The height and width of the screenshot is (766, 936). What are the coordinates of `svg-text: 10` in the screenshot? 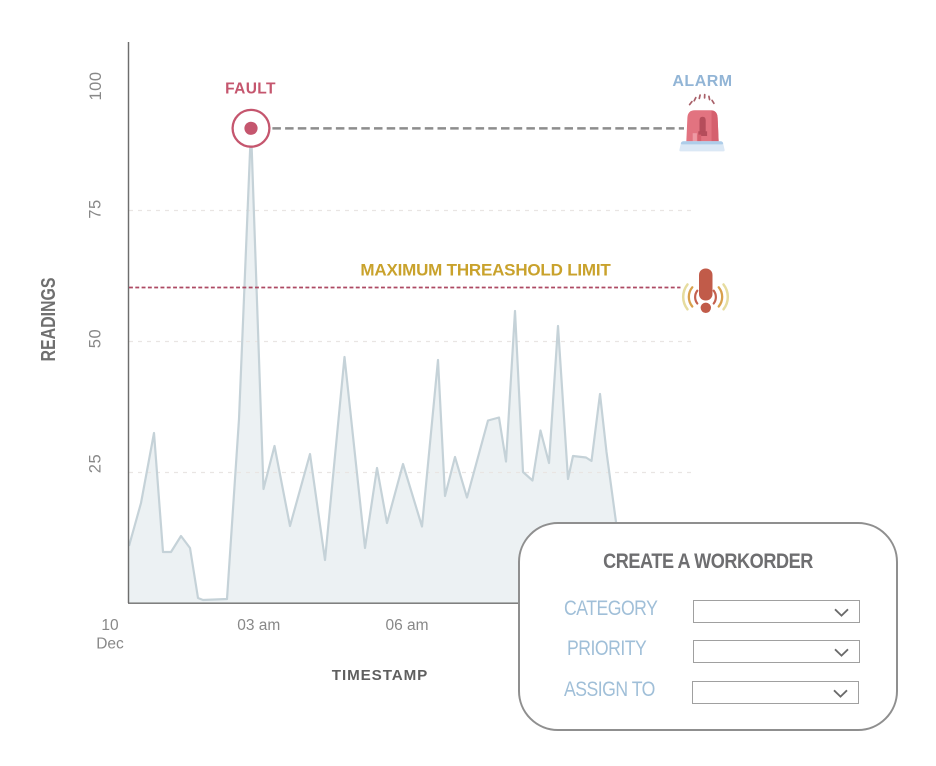 It's located at (110, 625).